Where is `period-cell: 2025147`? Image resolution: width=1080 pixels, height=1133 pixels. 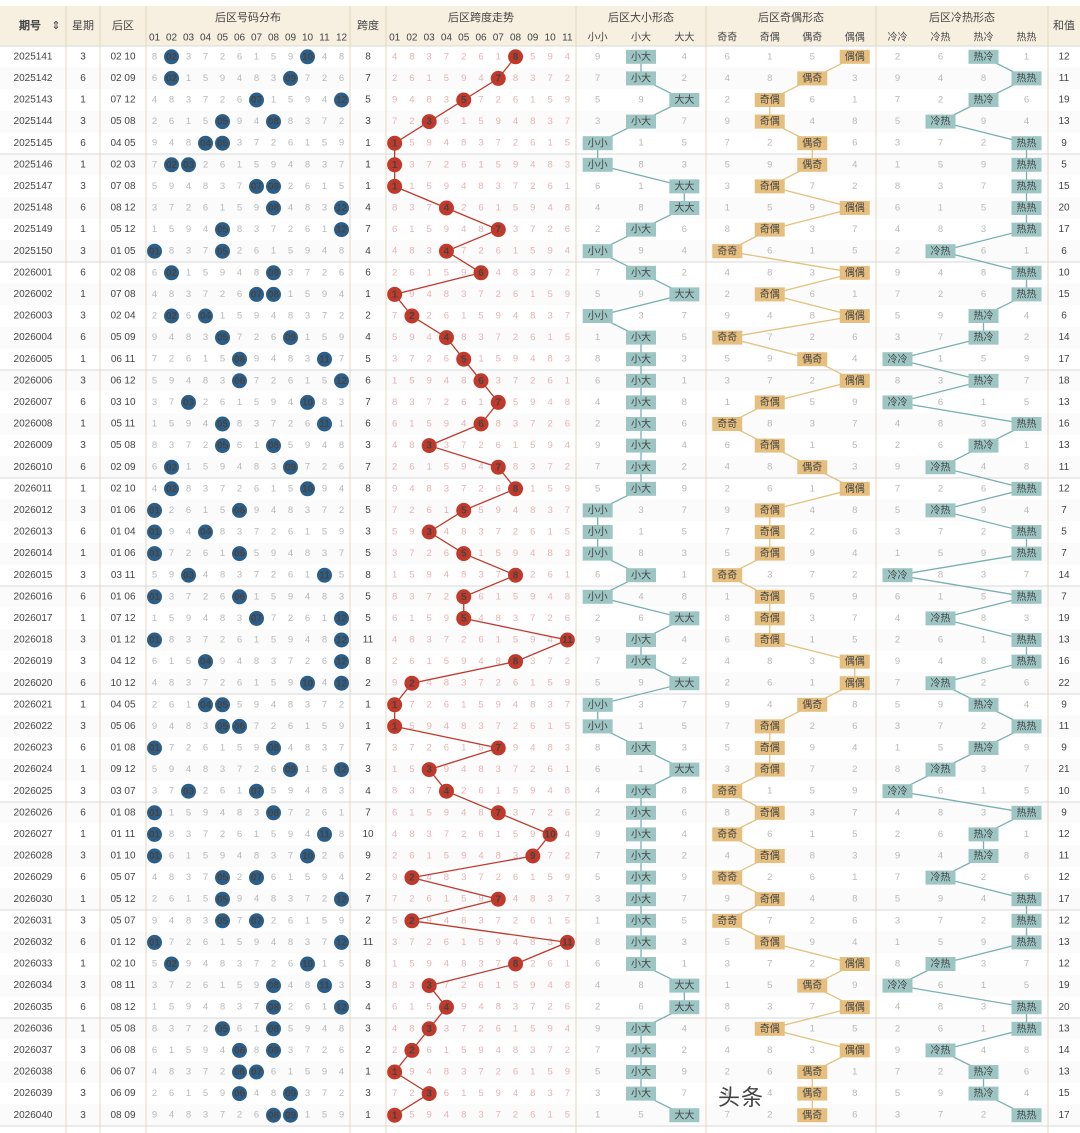
period-cell: 2025147 is located at coordinates (33, 186).